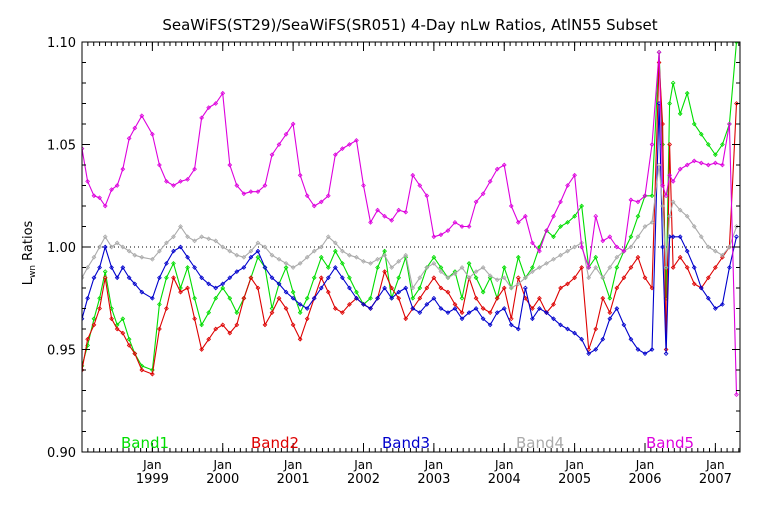 This screenshot has height=512, width=768. What do you see at coordinates (145, 443) in the screenshot?
I see `legend-label-band1: Band1` at bounding box center [145, 443].